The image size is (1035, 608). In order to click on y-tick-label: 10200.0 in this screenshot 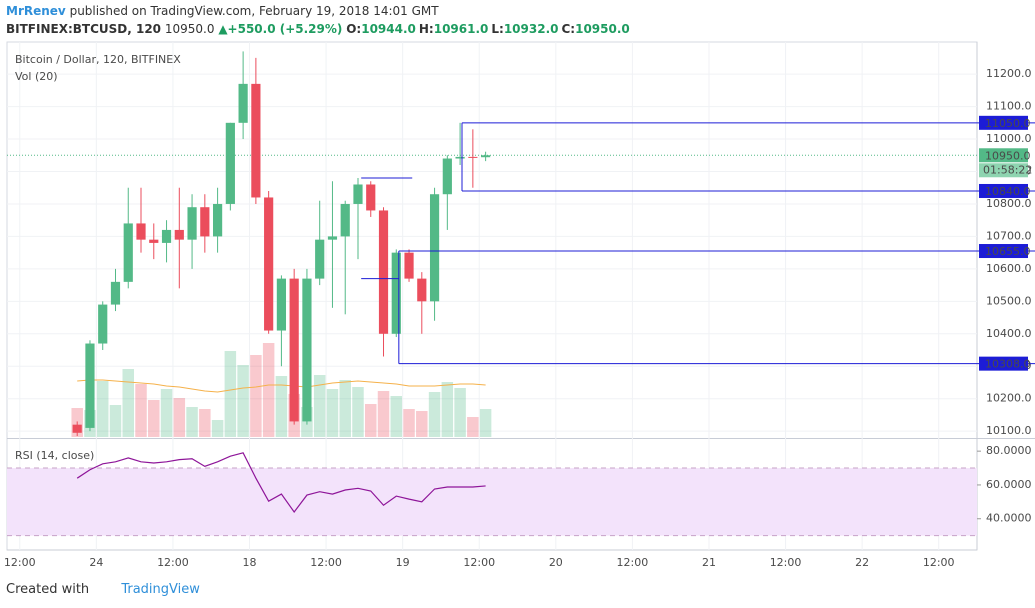, I will do `click(1009, 398)`.